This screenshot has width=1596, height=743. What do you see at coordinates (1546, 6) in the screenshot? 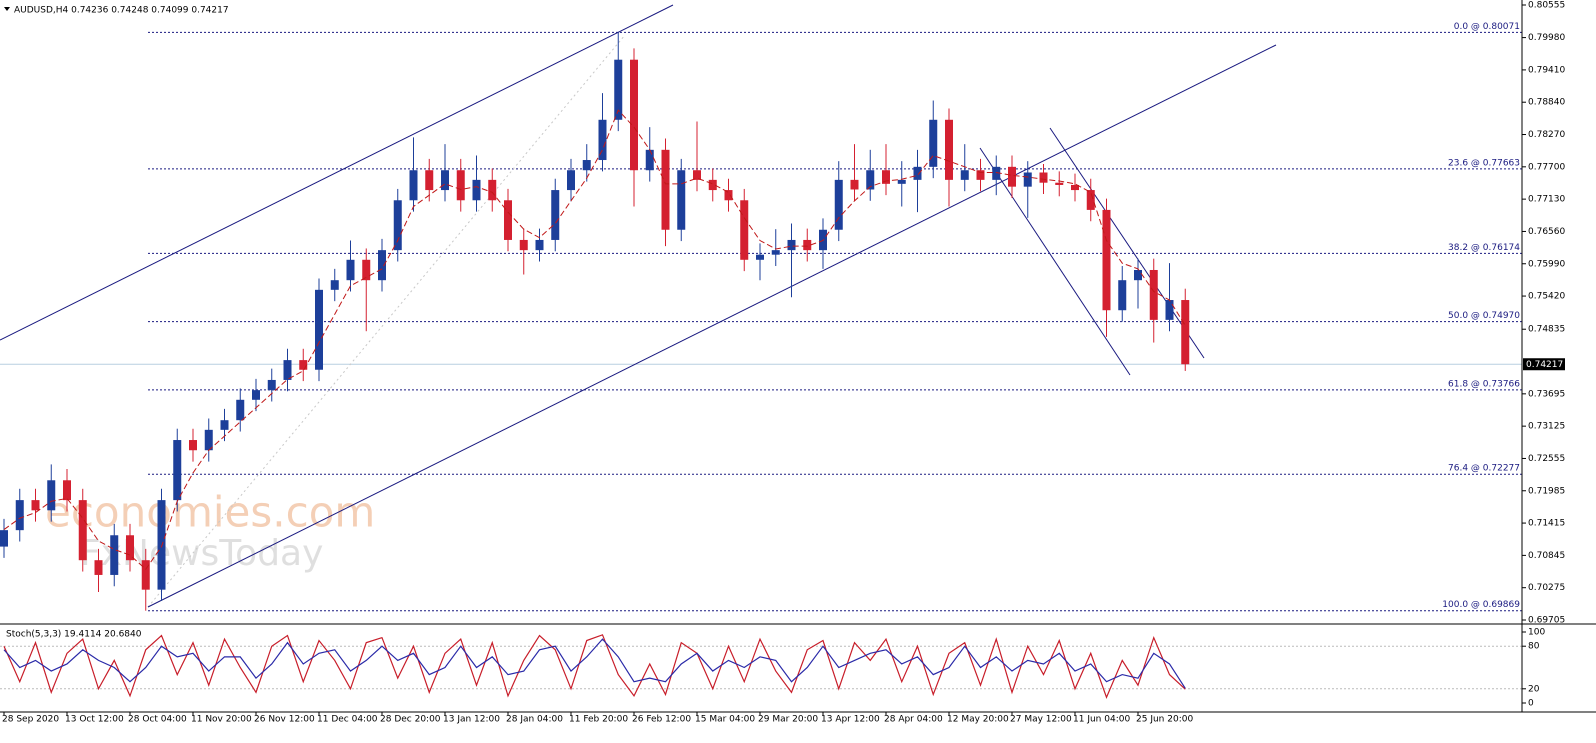
I see `y-tick-label: 0.80555` at bounding box center [1546, 6].